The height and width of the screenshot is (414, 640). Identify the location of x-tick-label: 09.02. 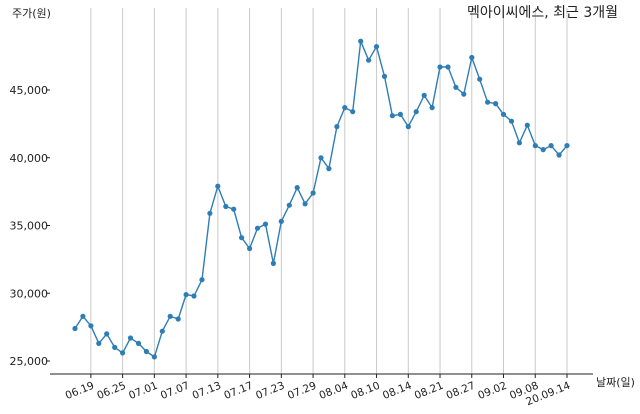
(492, 391).